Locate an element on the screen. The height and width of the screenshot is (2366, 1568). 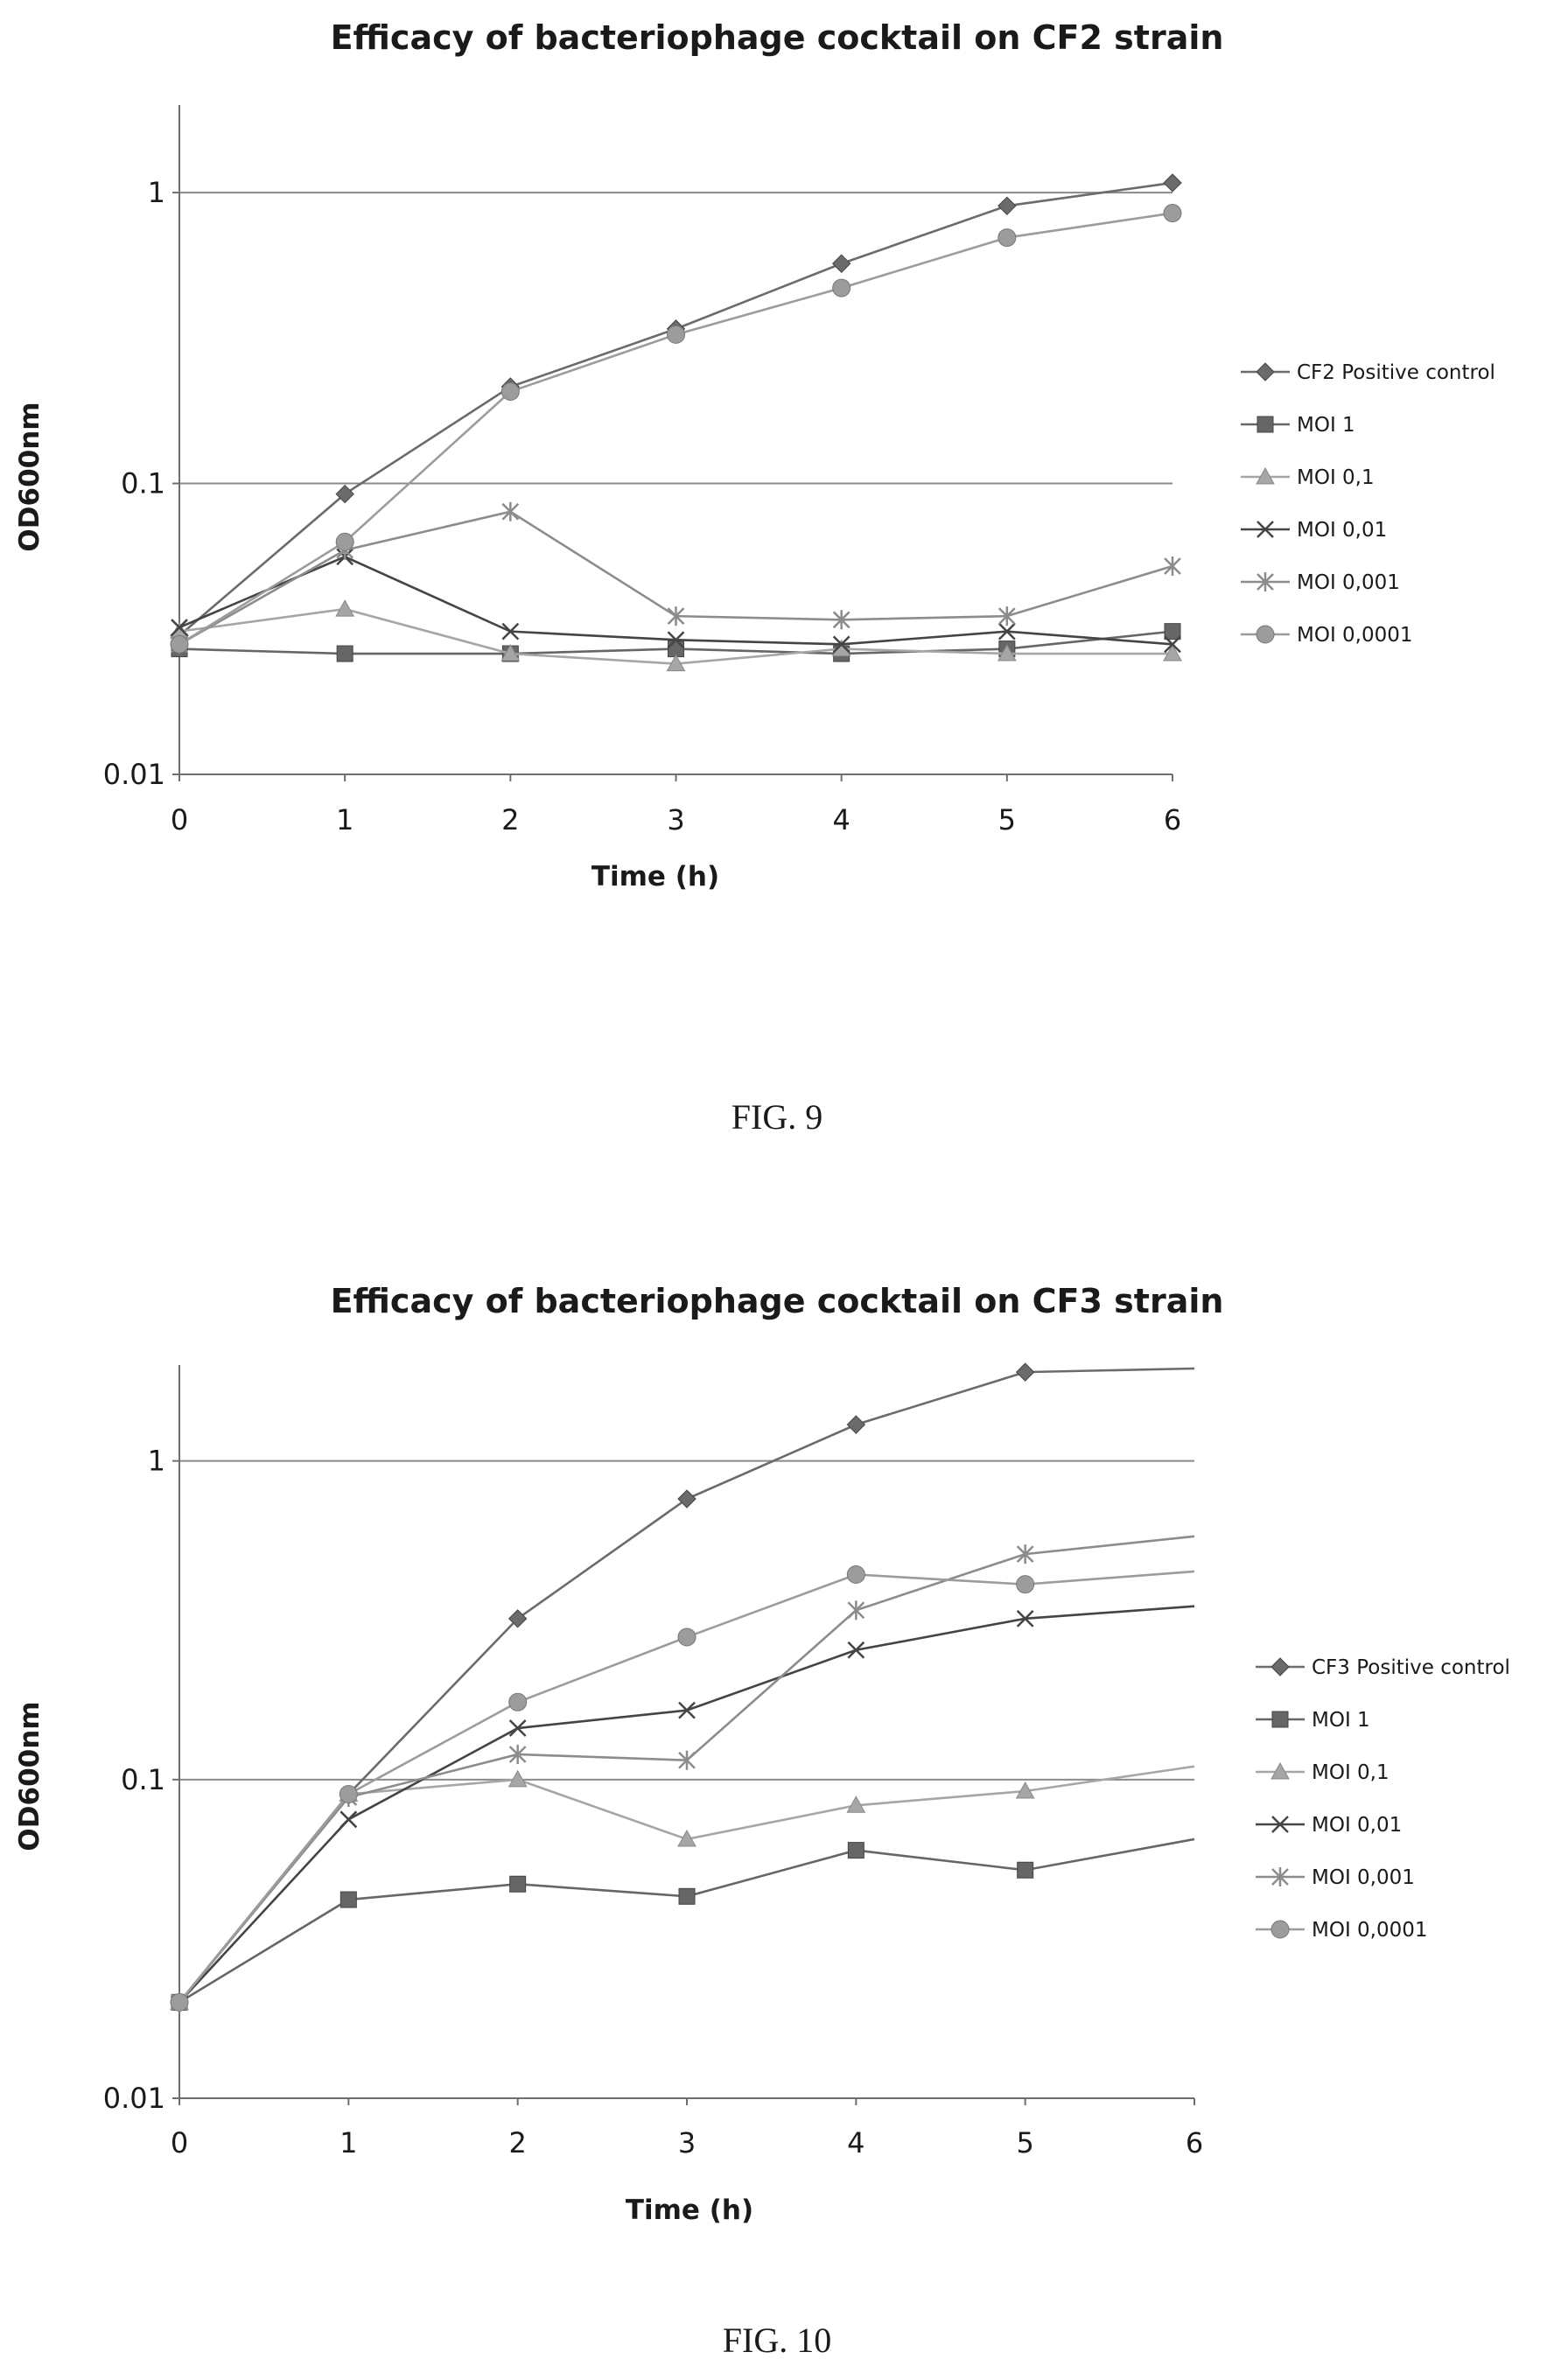
legend-label: CF2 Positive control is located at coordinates (1396, 372).